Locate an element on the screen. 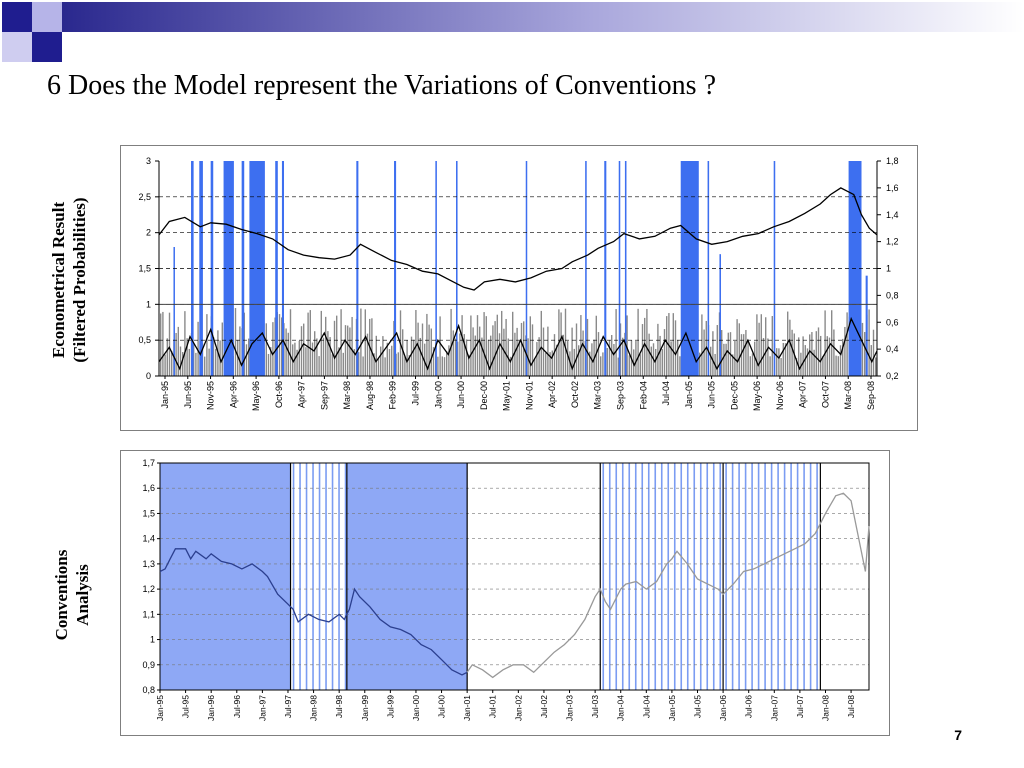  right-tick-label: 0,2 is located at coordinates (892, 376).